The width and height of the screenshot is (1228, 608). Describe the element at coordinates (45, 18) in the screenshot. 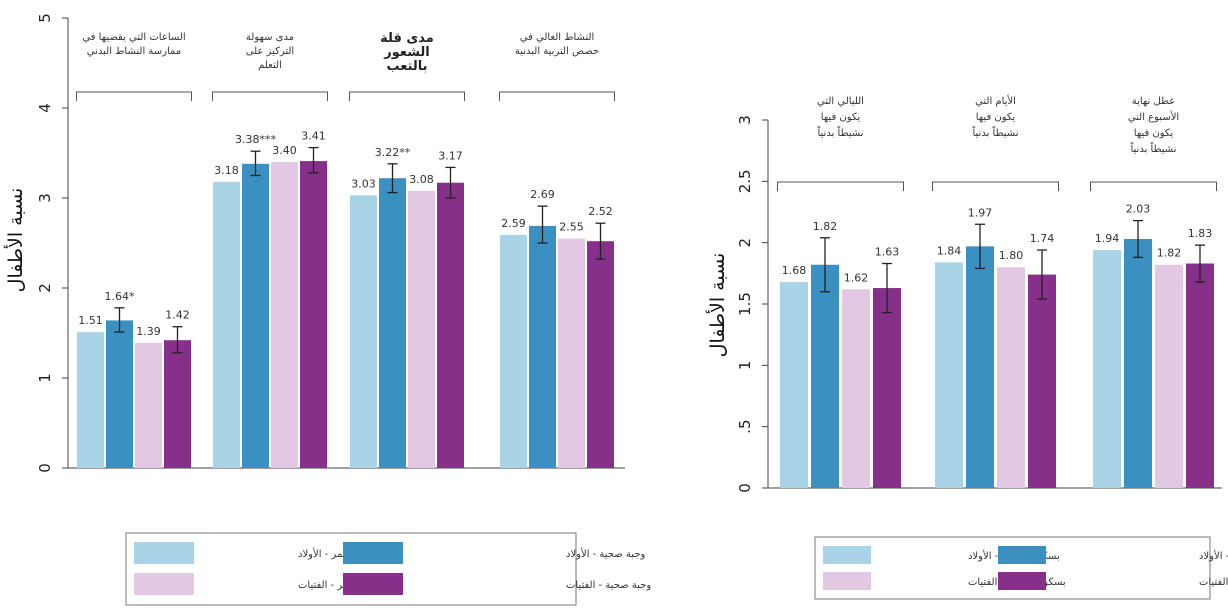

I see `chart1-y-tick-label: 5` at that location.